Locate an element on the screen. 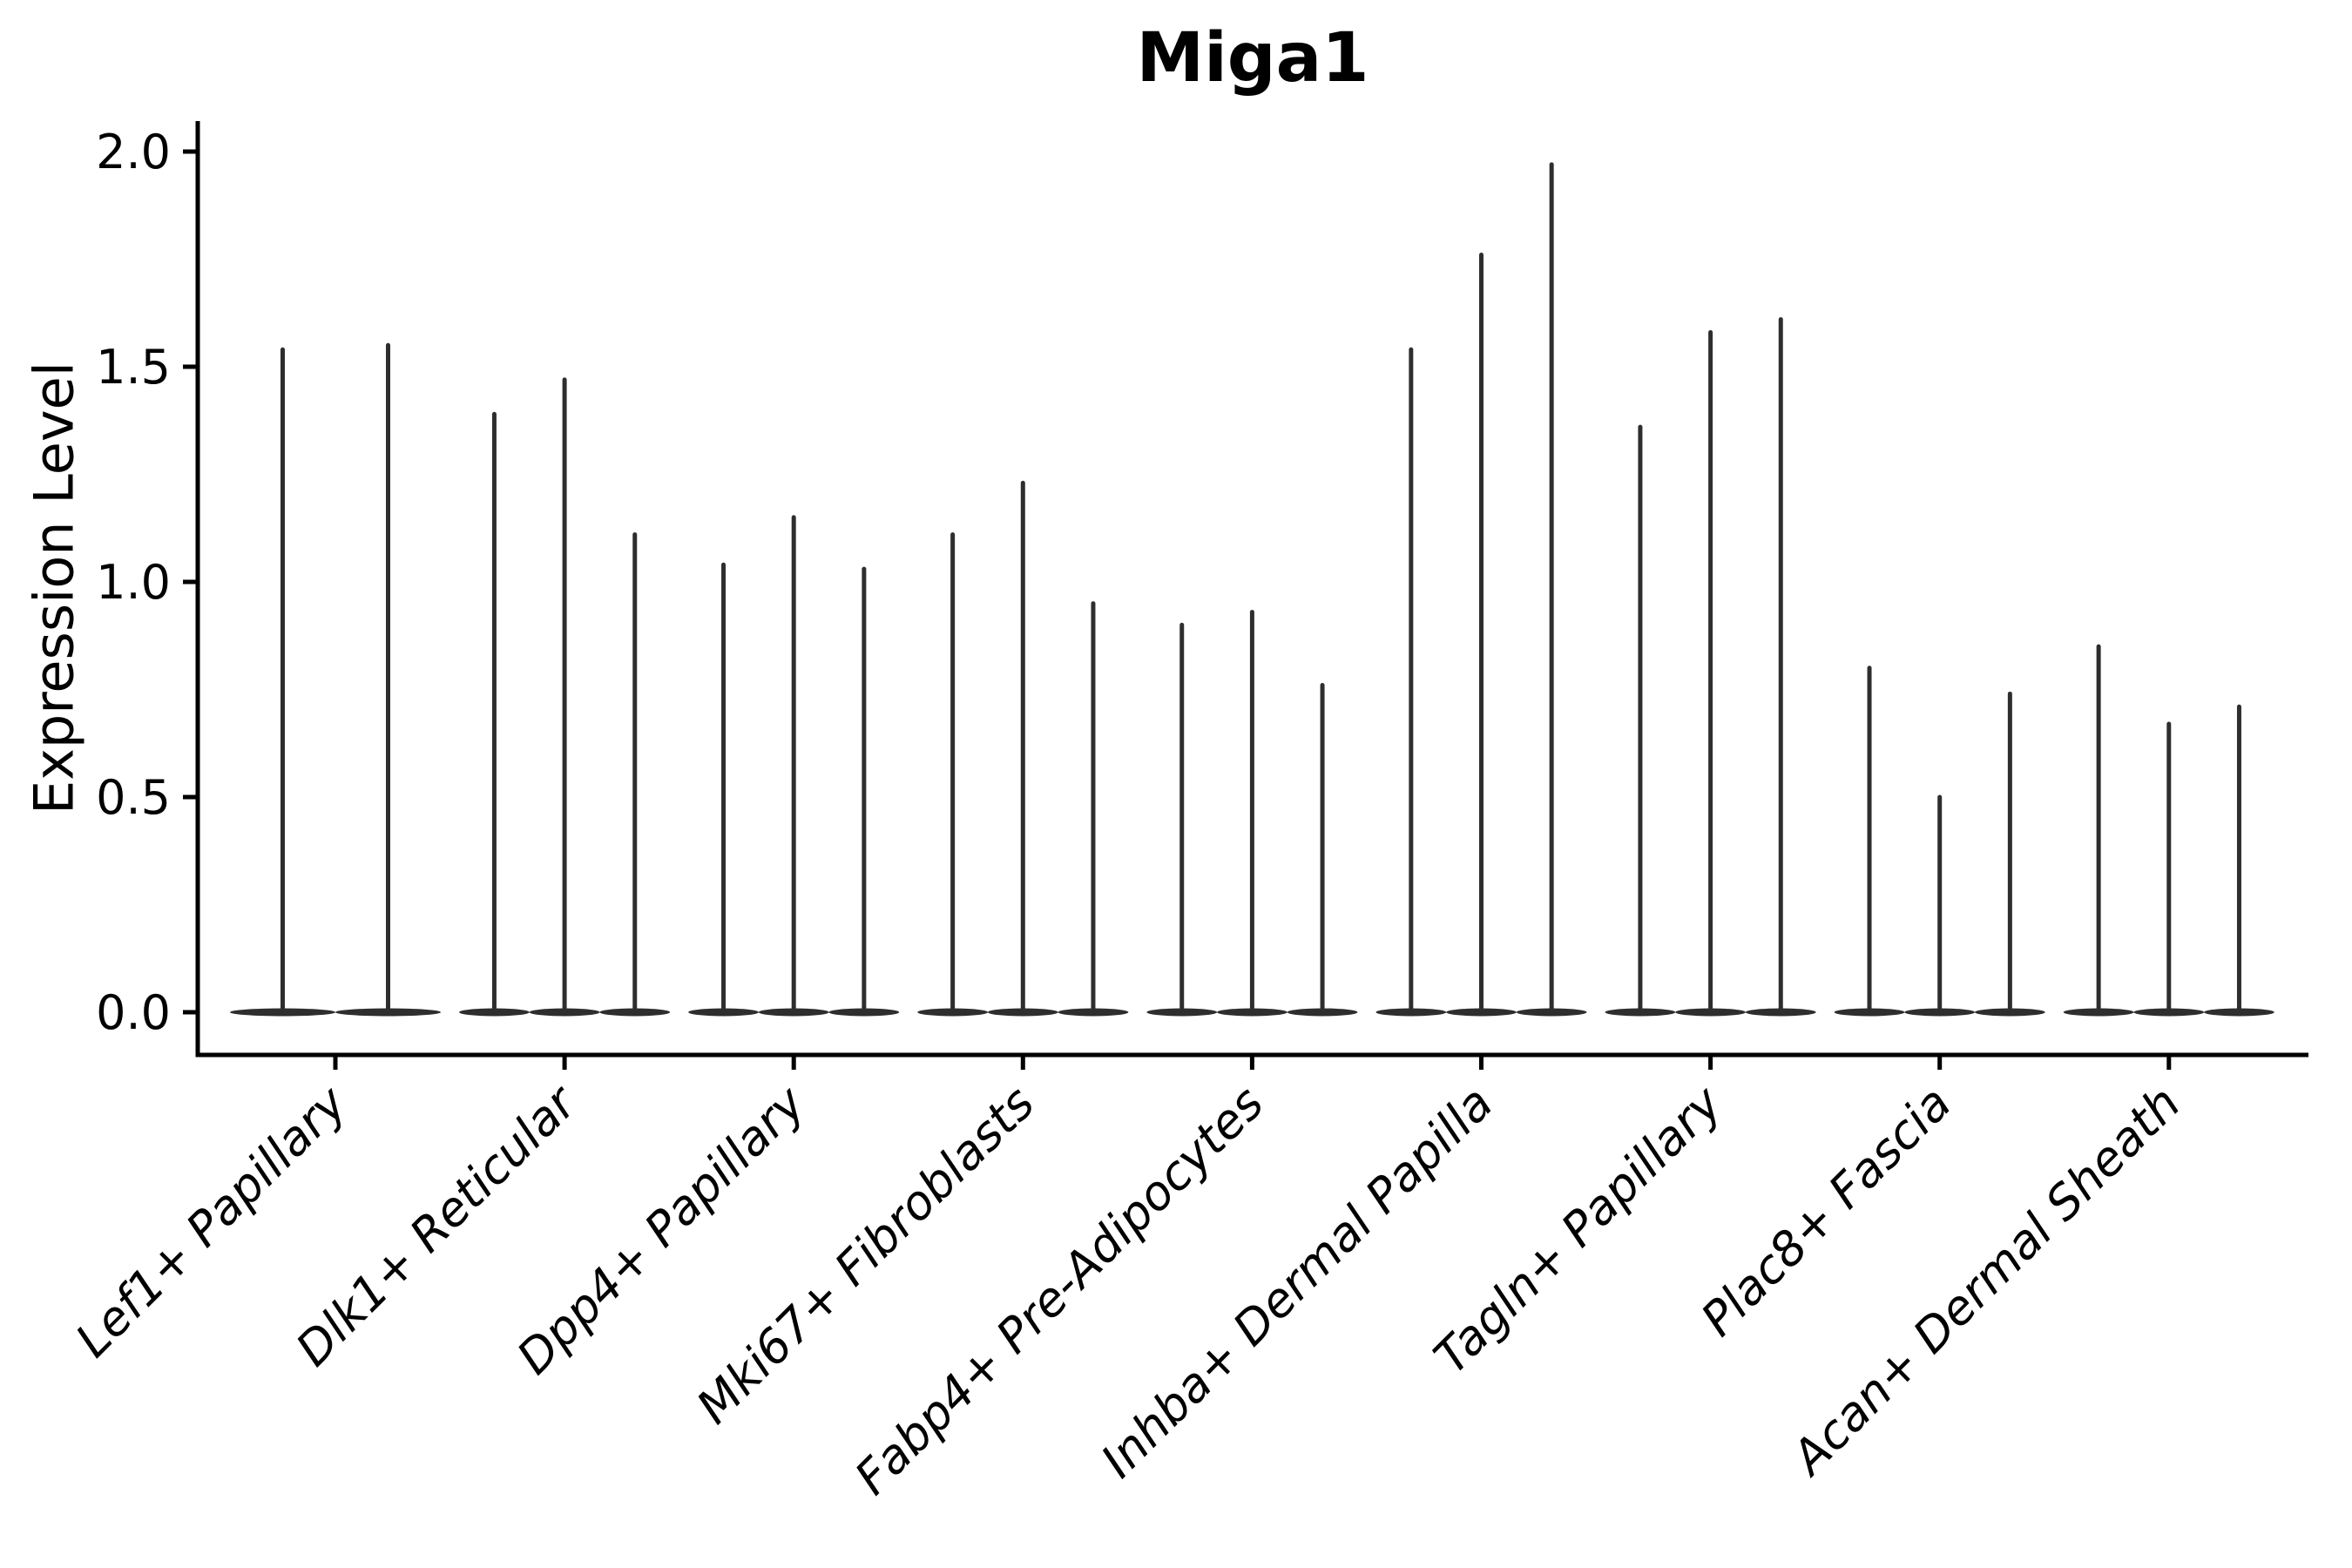 The height and width of the screenshot is (1568, 2352). y-tick-label: 0.5 is located at coordinates (134, 797).